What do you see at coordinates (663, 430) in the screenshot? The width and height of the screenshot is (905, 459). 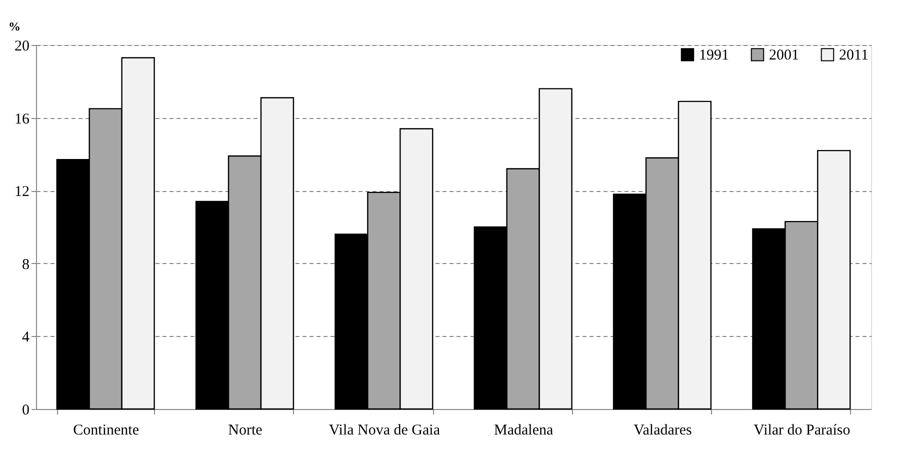 I see `x-tick-label: Valadares` at bounding box center [663, 430].